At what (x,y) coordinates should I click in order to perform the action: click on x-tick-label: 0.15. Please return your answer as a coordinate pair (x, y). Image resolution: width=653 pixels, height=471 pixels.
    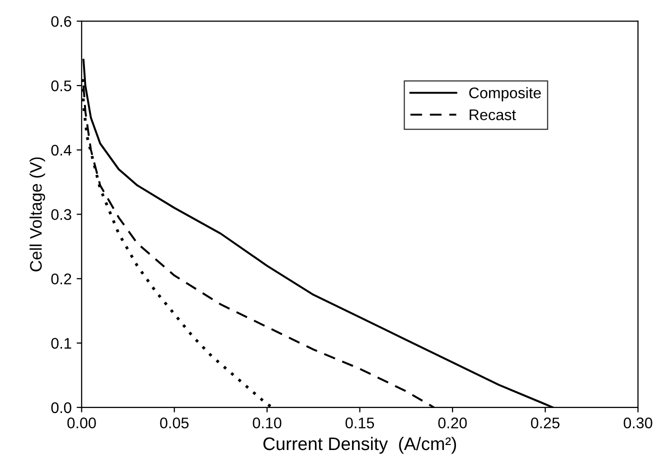
    Looking at the image, I should click on (360, 423).